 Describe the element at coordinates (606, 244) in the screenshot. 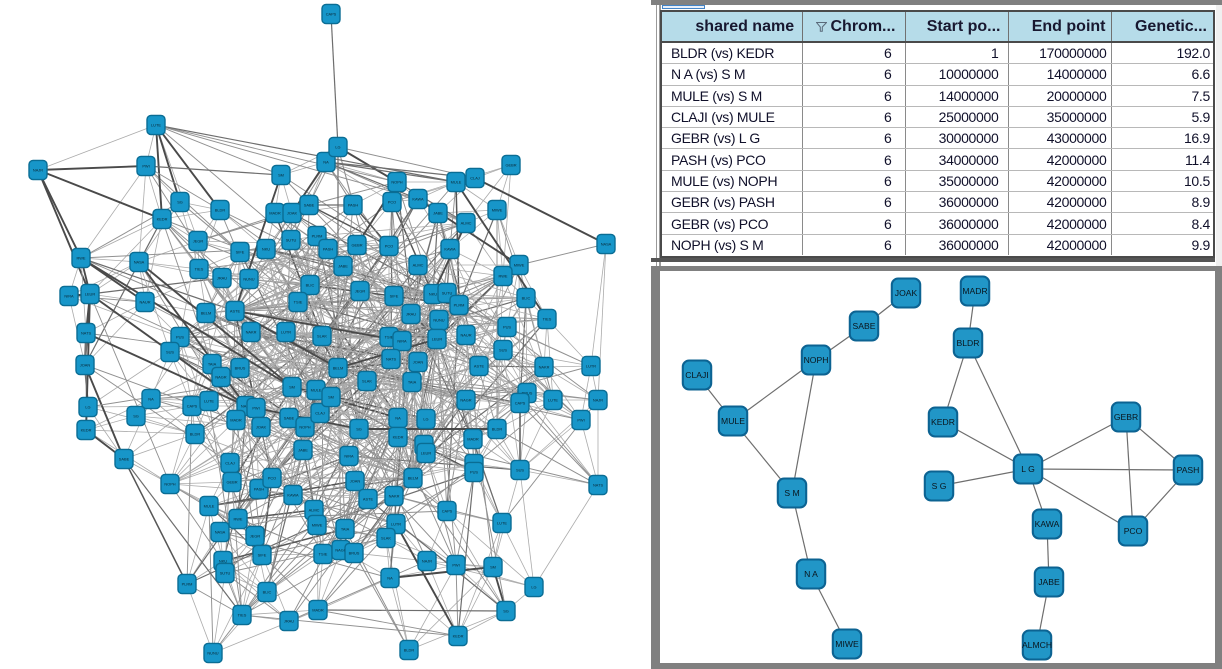

I see `svg-text: NASA` at that location.